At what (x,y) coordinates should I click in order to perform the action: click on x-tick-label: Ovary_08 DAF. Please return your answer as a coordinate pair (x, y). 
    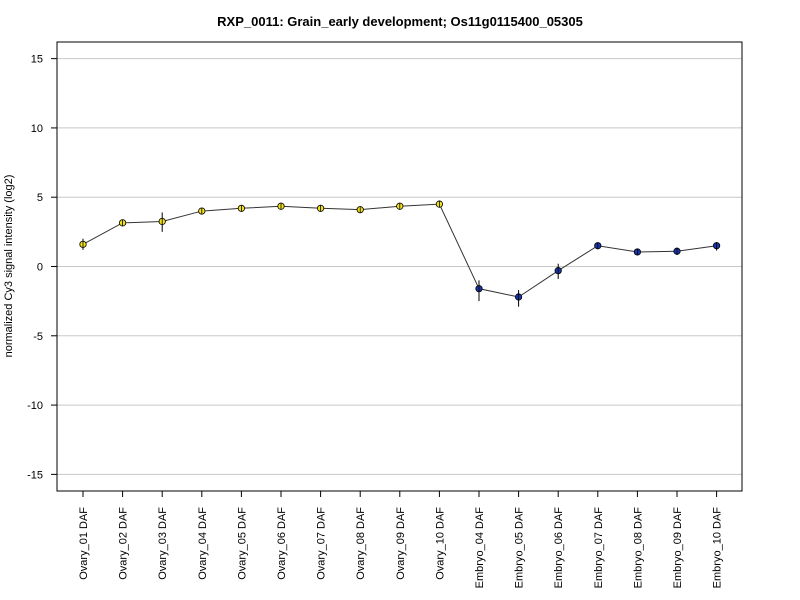
    Looking at the image, I should click on (361, 543).